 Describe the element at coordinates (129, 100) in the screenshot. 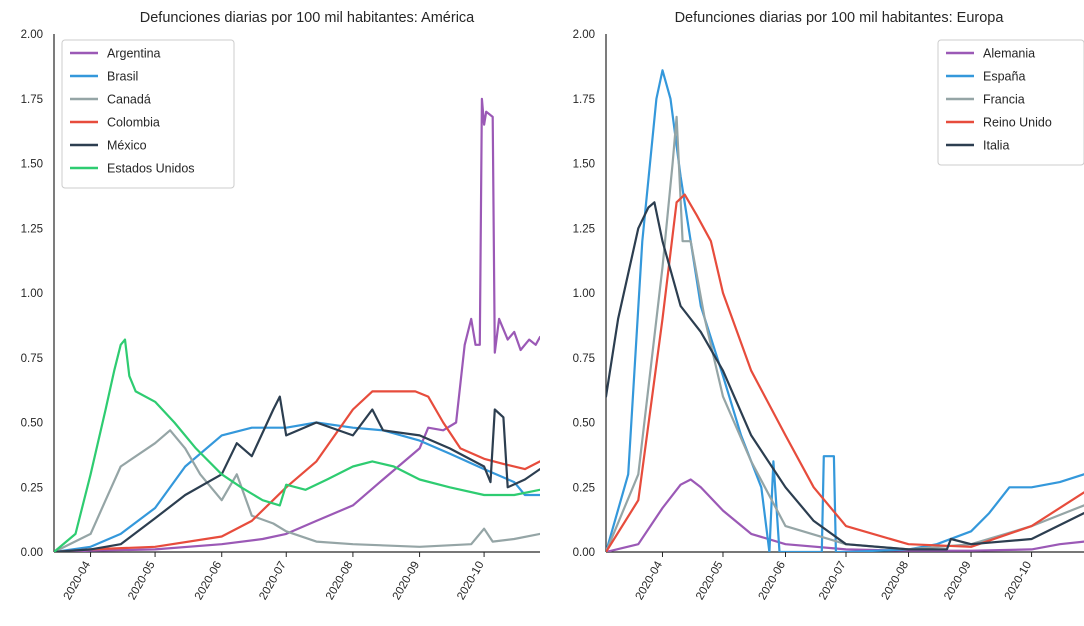

I see `legend-label-canada: Canadá` at that location.